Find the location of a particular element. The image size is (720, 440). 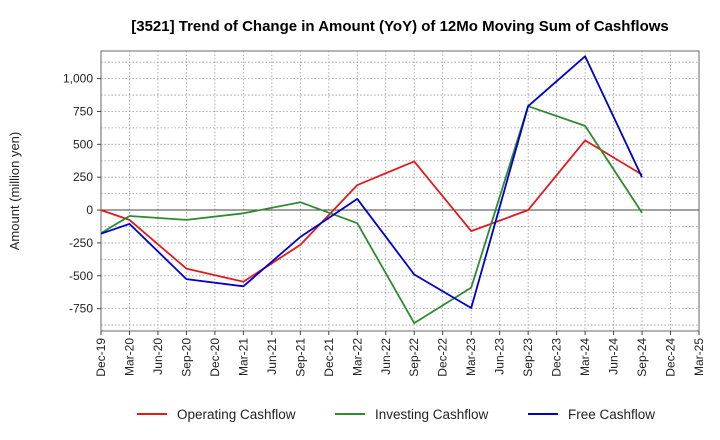

x-tick-label: Jun-22 is located at coordinates (386, 356).